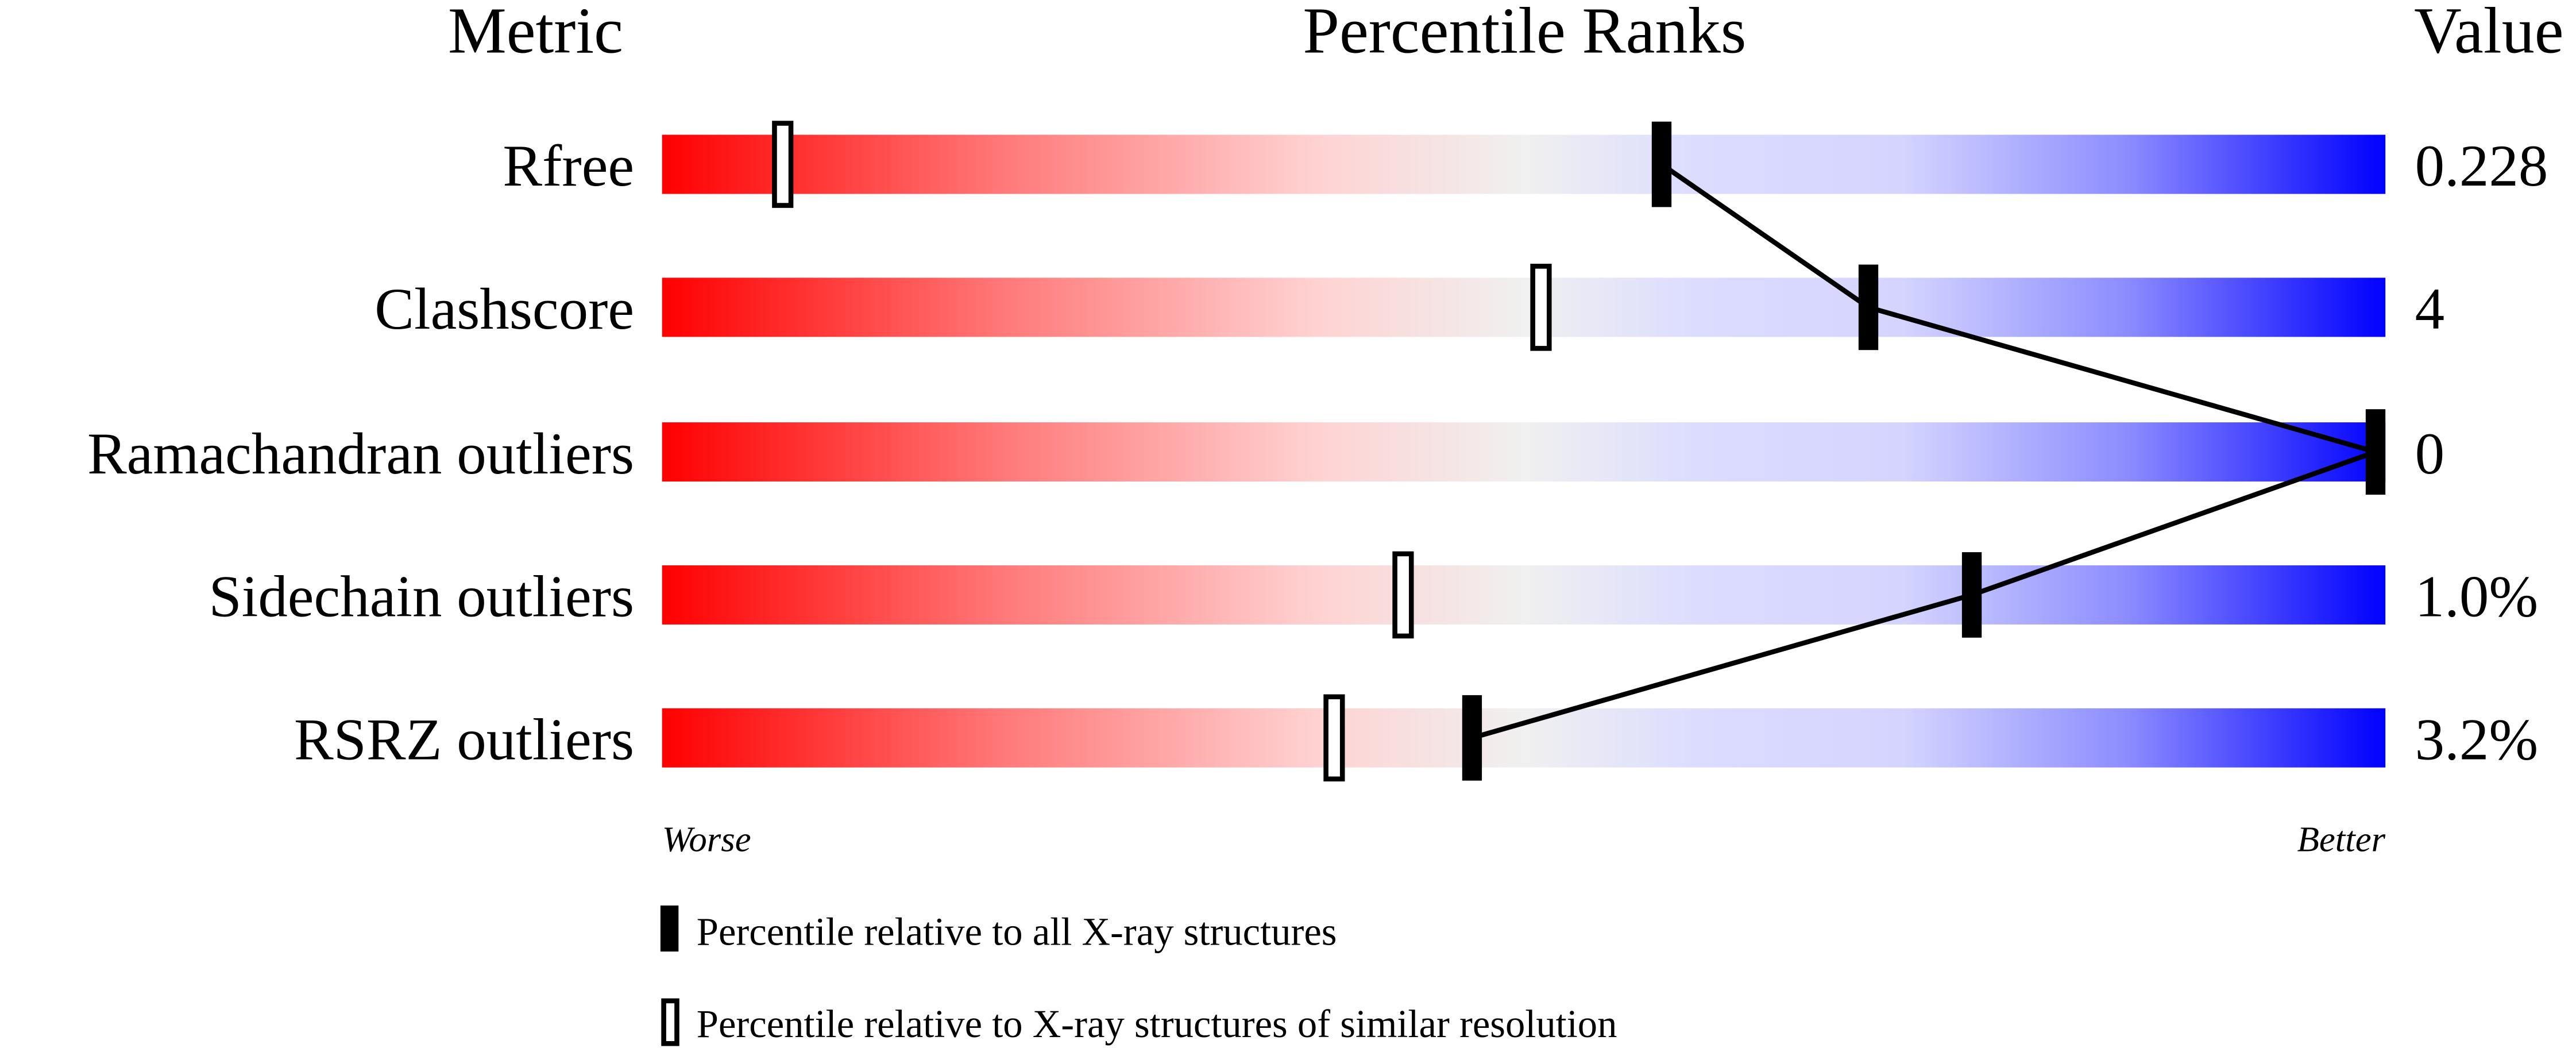 This screenshot has height=1048, width=2576. What do you see at coordinates (2429, 454) in the screenshot?
I see `metric-value: 0` at bounding box center [2429, 454].